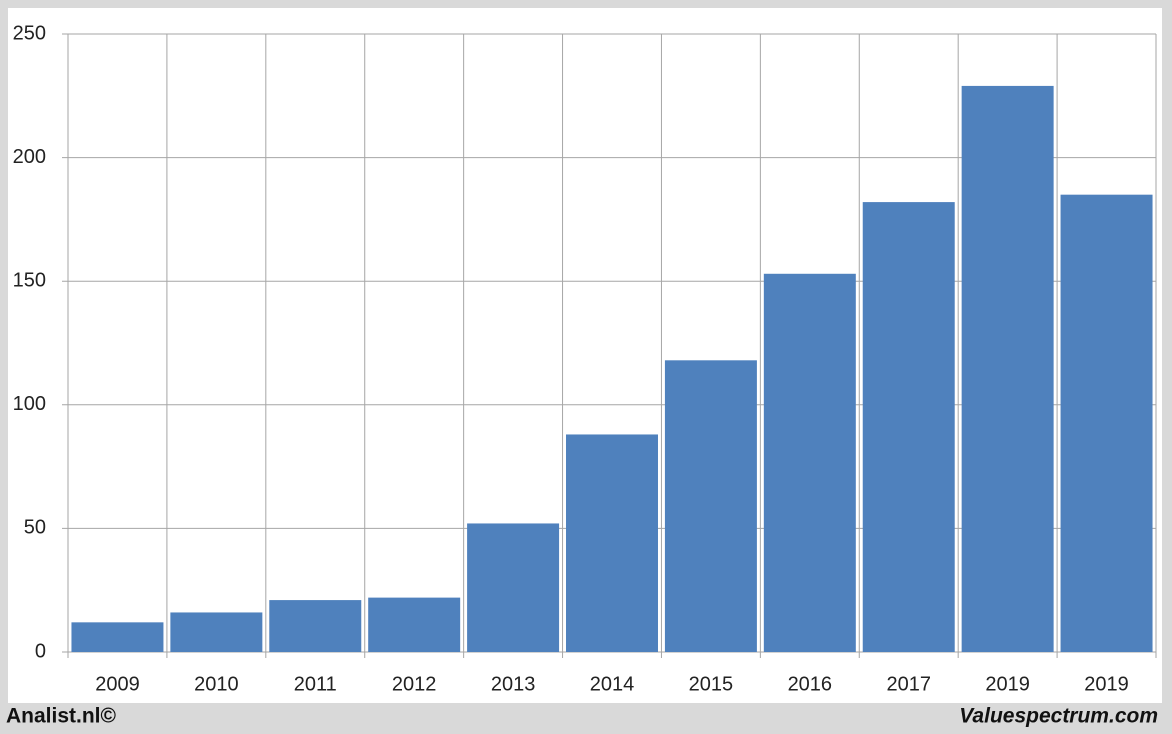  What do you see at coordinates (117, 684) in the screenshot?
I see `x-tick-label: 2009` at bounding box center [117, 684].